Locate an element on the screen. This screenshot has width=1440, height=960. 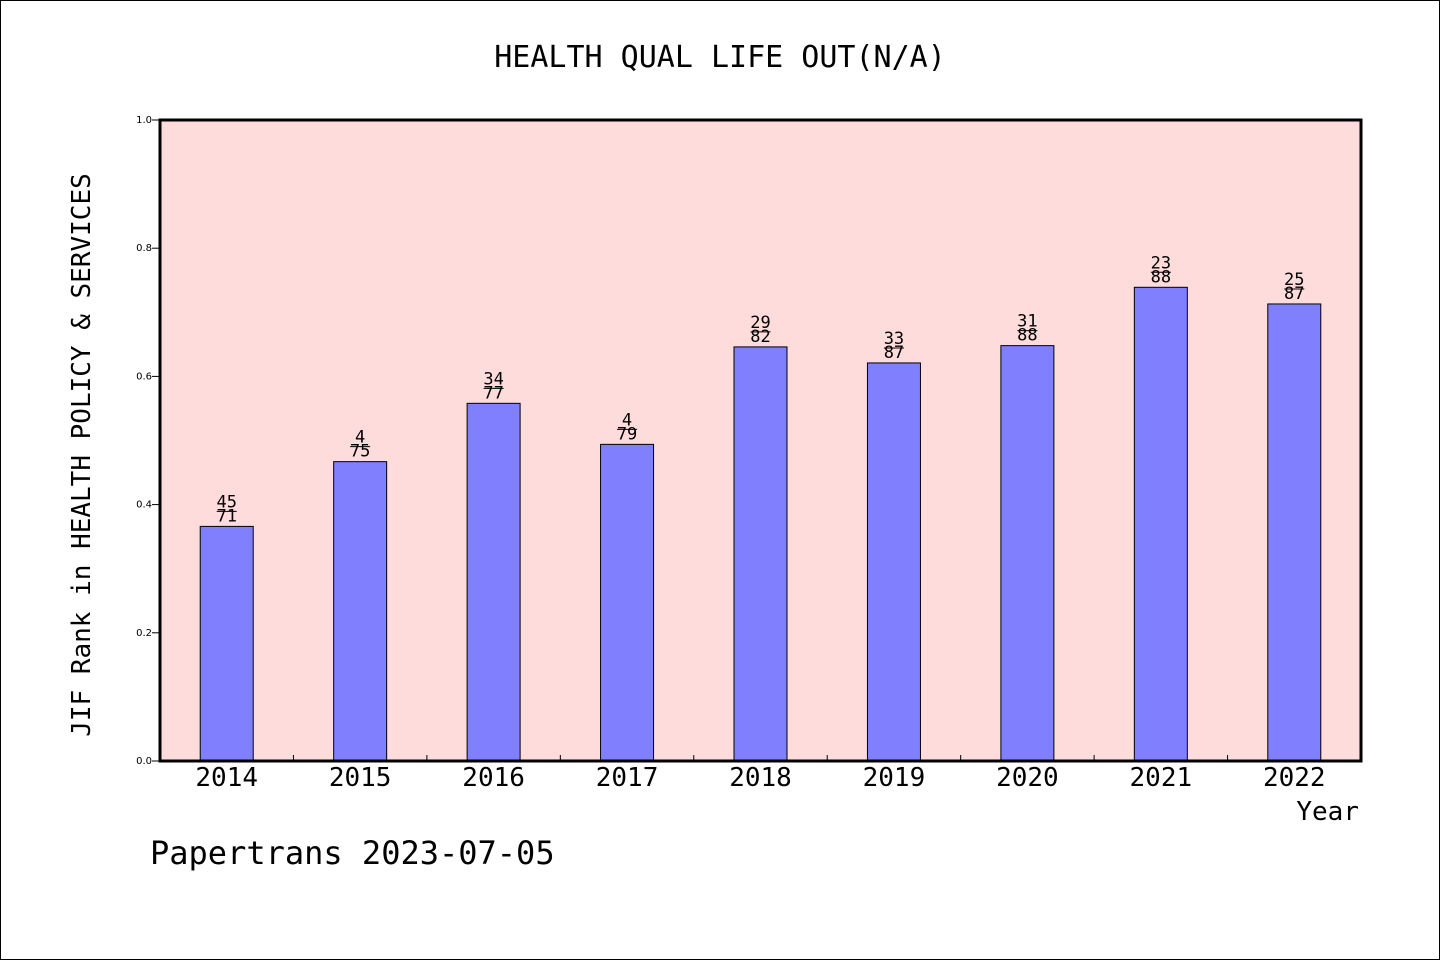
bar-2018 is located at coordinates (760, 554).